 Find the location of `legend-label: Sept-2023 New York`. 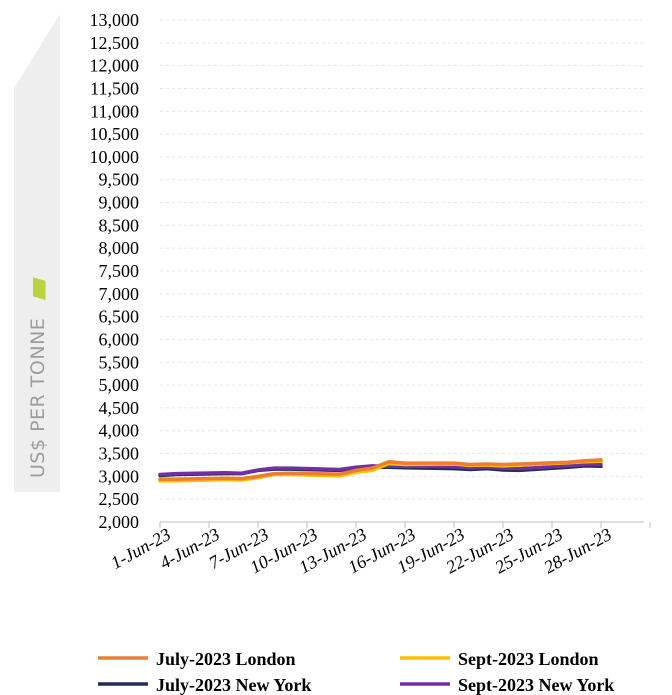

legend-label: Sept-2023 New York is located at coordinates (536, 685).